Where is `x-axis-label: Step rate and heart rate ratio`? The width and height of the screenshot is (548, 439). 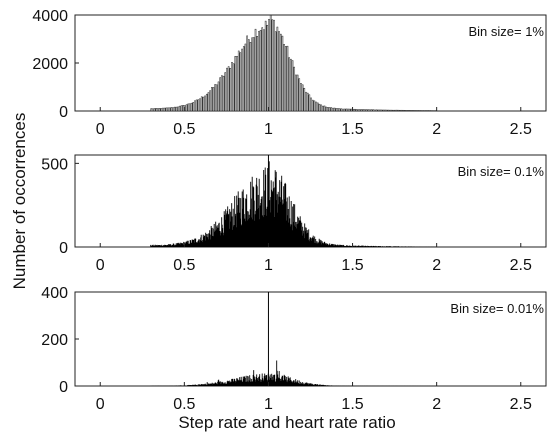
x-axis-label: Step rate and heart rate ratio is located at coordinates (286, 422).